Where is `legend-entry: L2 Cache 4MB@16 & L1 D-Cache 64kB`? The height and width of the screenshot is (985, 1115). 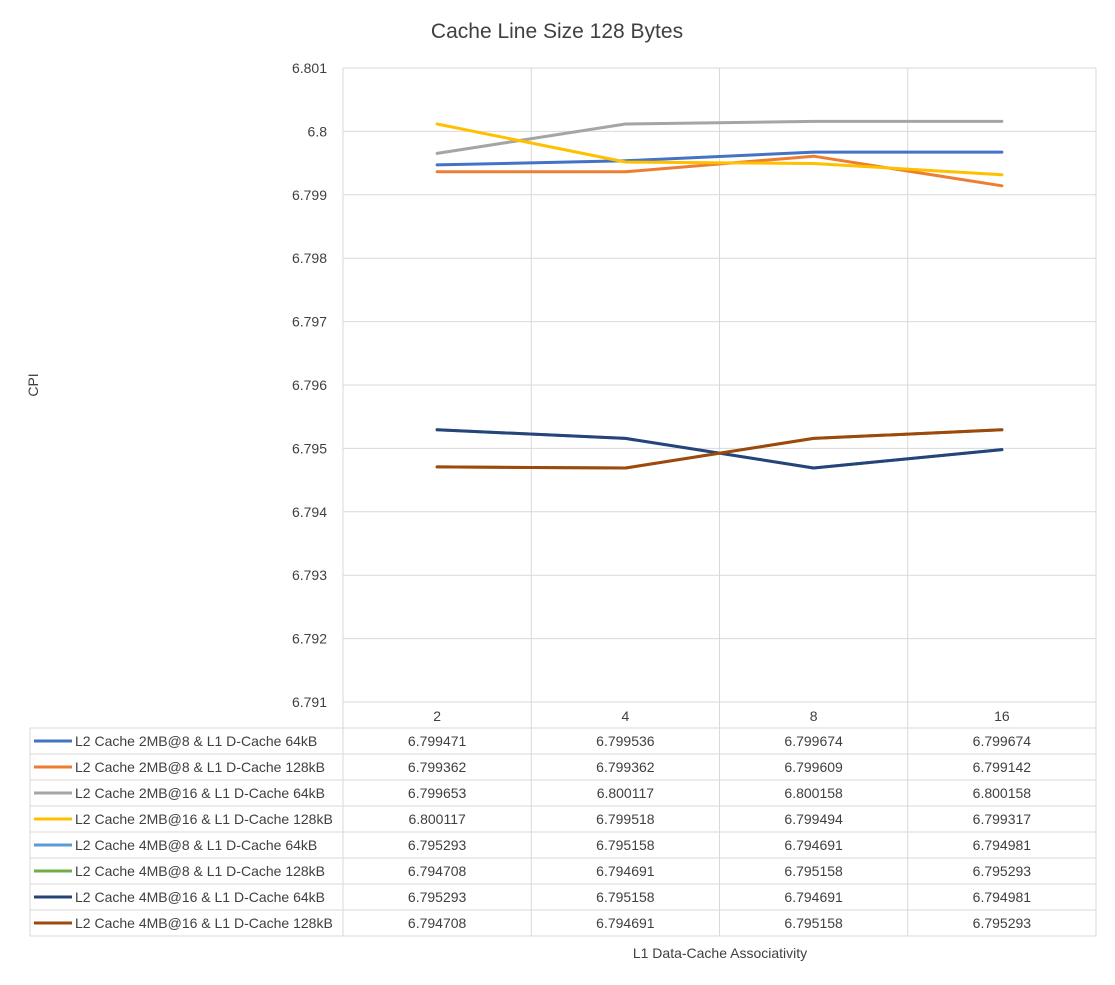
legend-entry: L2 Cache 4MB@16 & L1 D-Cache 64kB is located at coordinates (200, 897).